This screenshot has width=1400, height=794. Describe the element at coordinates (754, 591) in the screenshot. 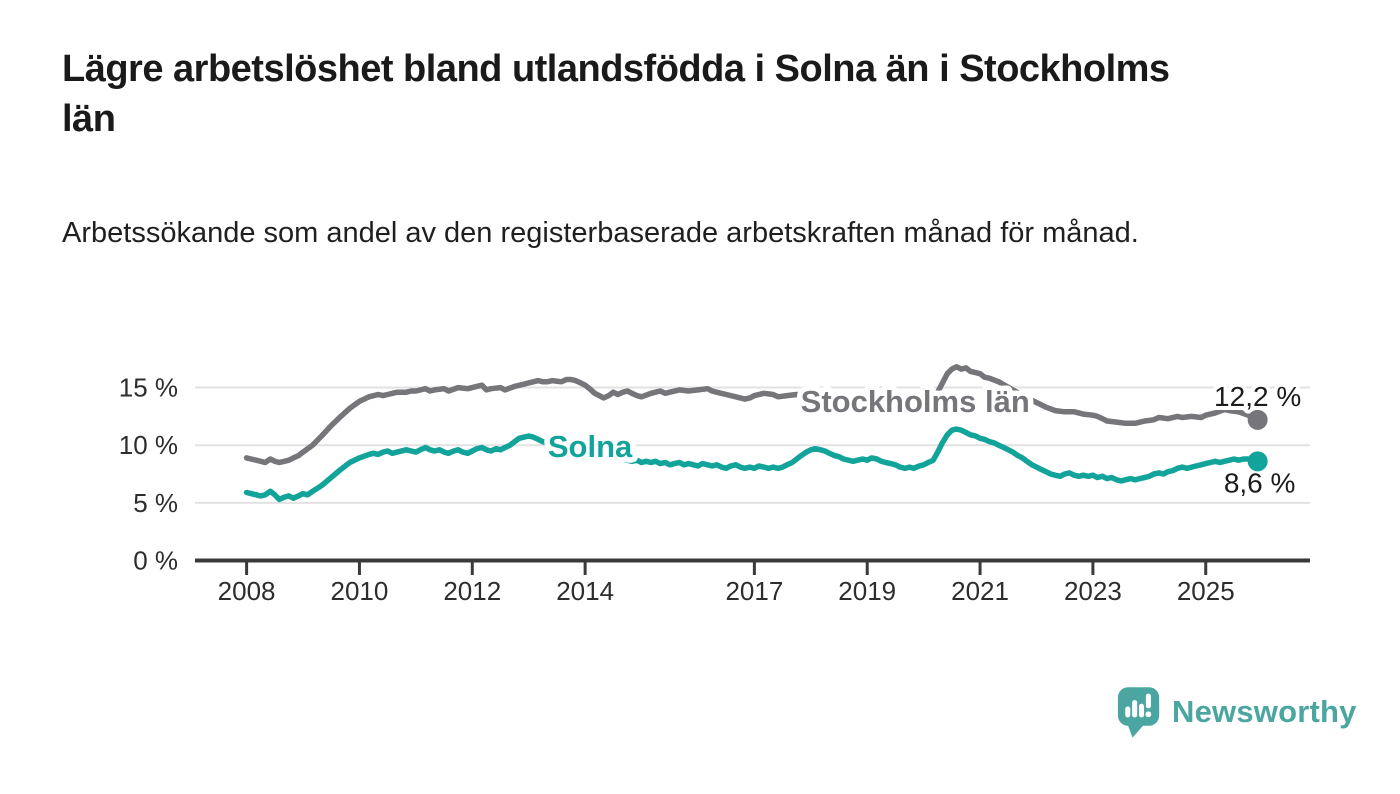

I see `x-axis-label: 2017` at that location.